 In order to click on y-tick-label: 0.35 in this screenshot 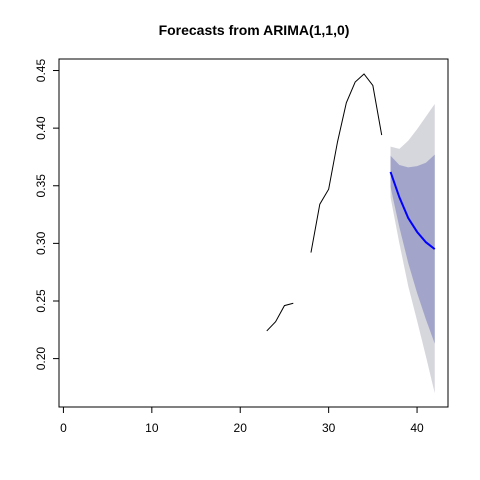, I will do `click(41, 186)`.